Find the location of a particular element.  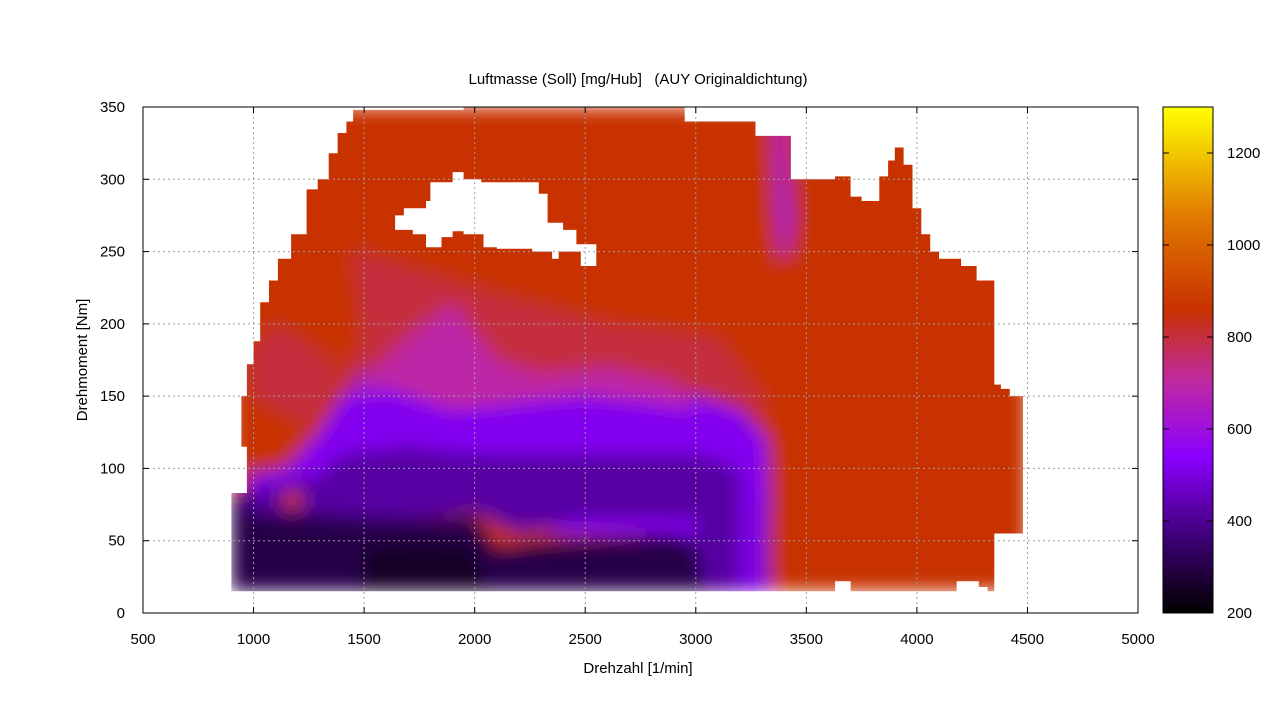

colorbar-tick-label: 400 is located at coordinates (1239, 521).